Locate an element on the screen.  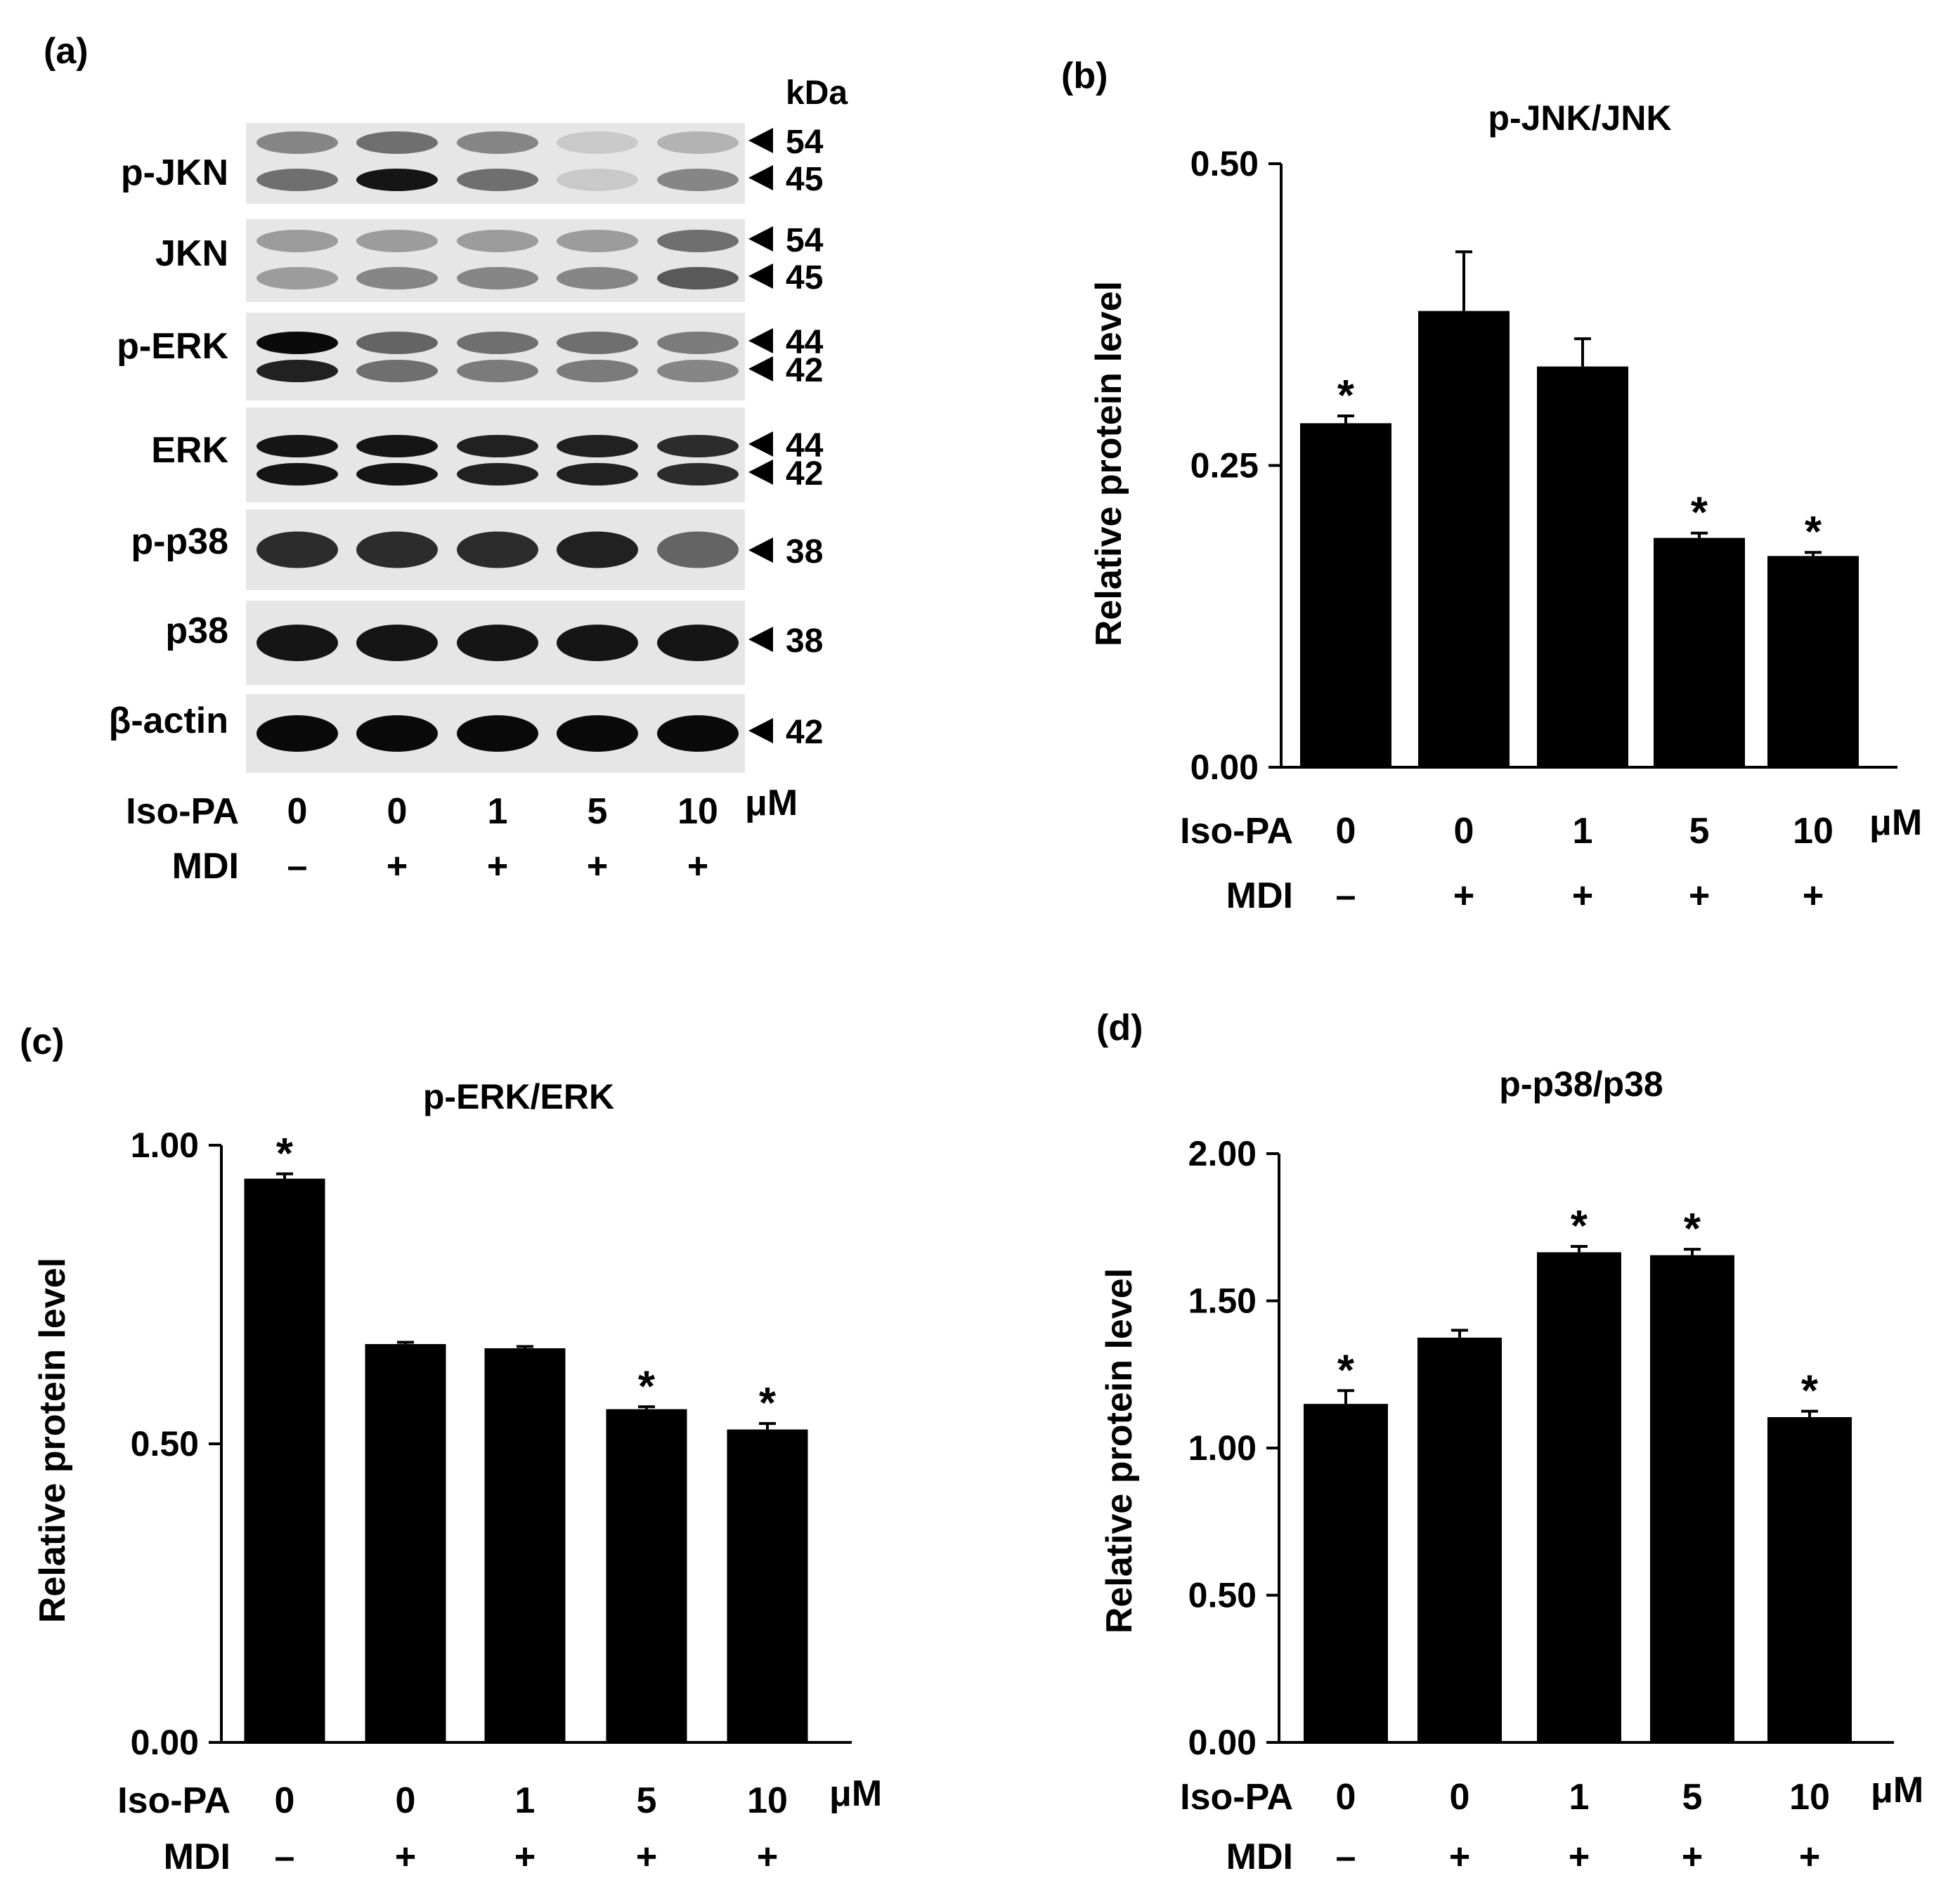
panel-label: (c) is located at coordinates (42, 1042).